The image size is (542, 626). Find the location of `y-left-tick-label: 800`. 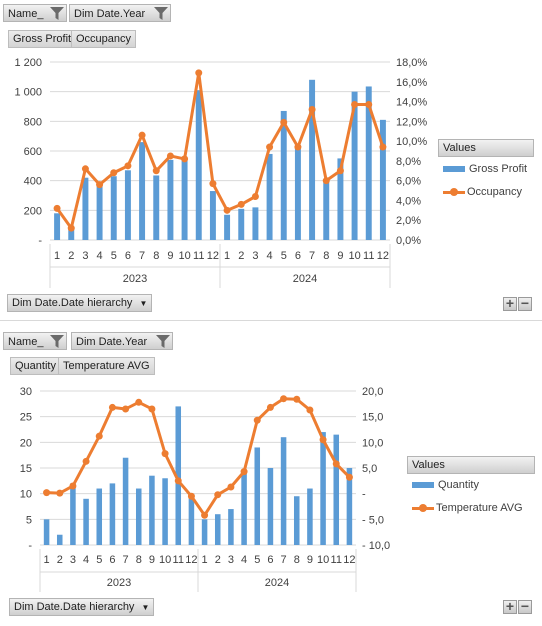

y-left-tick-label: 800 is located at coordinates (33, 122).